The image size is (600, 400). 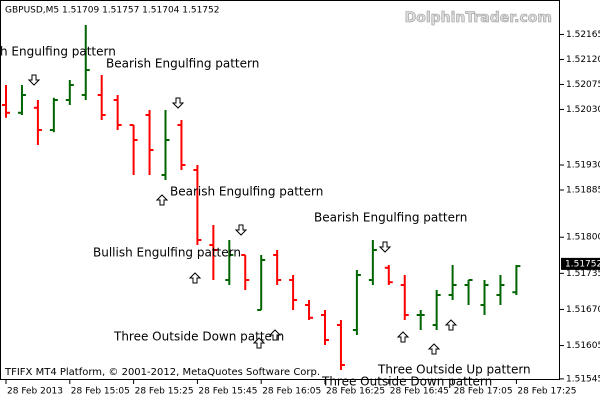 I want to click on watermark: DolphinTrader.com, so click(x=478, y=18).